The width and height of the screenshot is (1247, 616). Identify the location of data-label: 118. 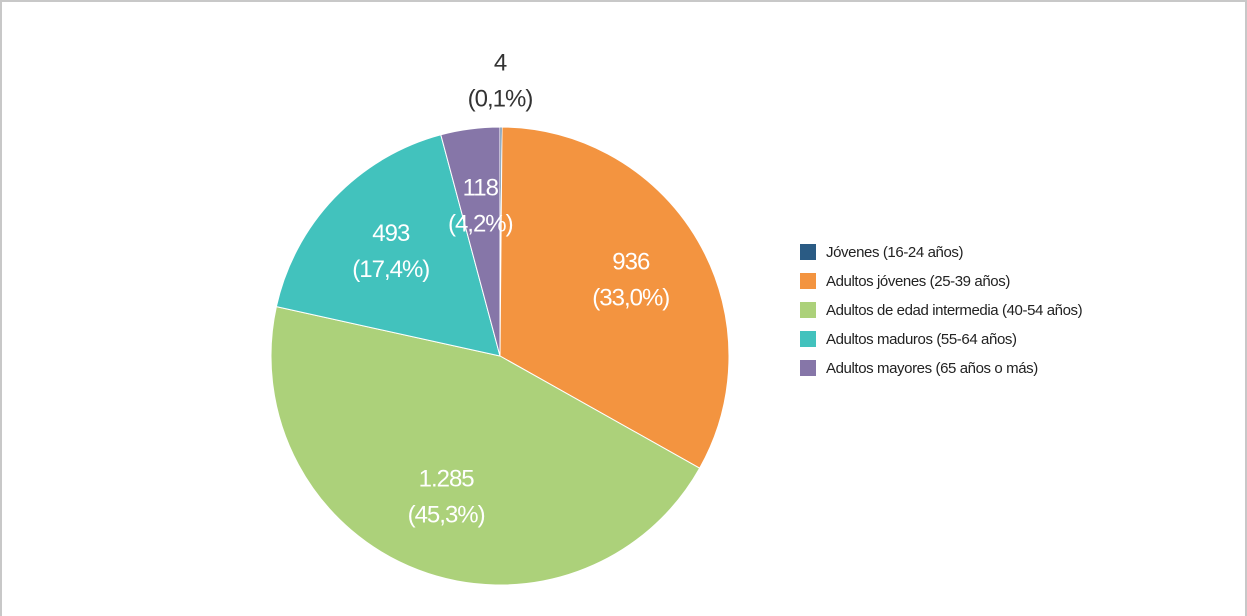
(481, 187).